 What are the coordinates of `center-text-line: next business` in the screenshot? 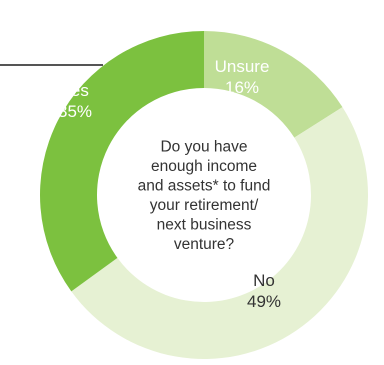 It's located at (204, 224).